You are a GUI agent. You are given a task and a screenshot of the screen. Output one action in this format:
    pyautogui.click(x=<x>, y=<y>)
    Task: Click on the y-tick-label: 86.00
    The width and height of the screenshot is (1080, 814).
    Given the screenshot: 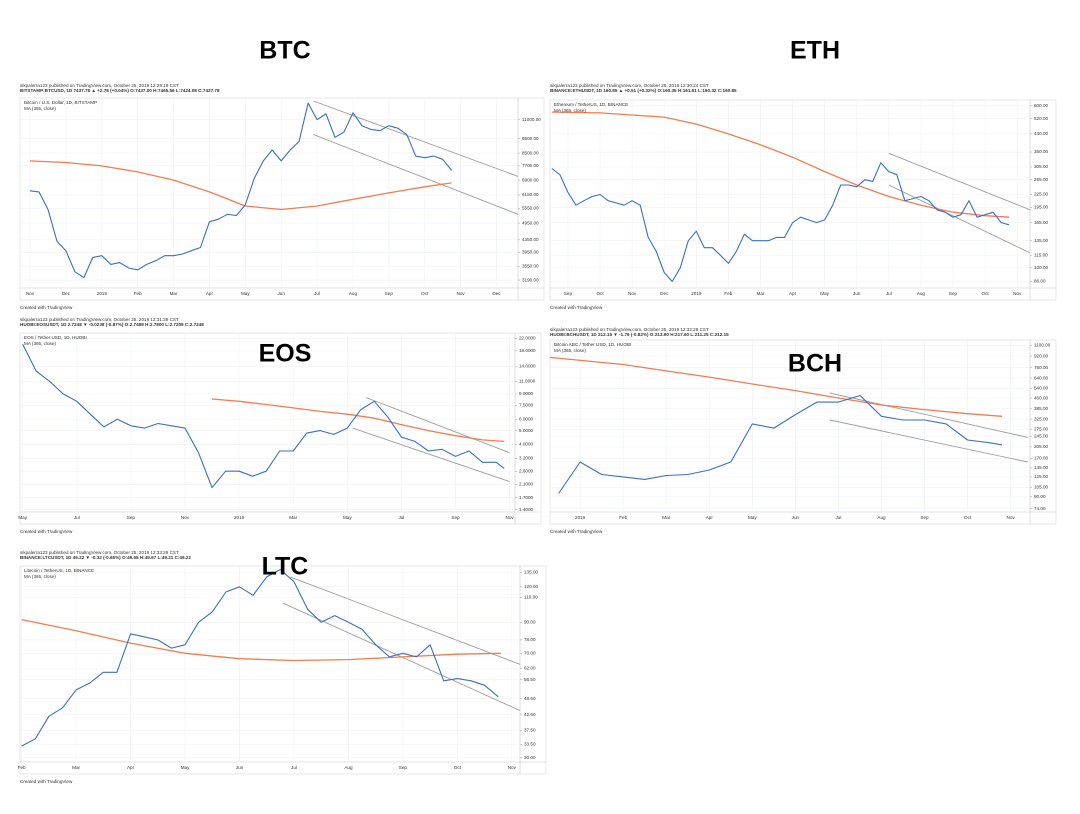 What is the action you would take?
    pyautogui.click(x=1040, y=281)
    